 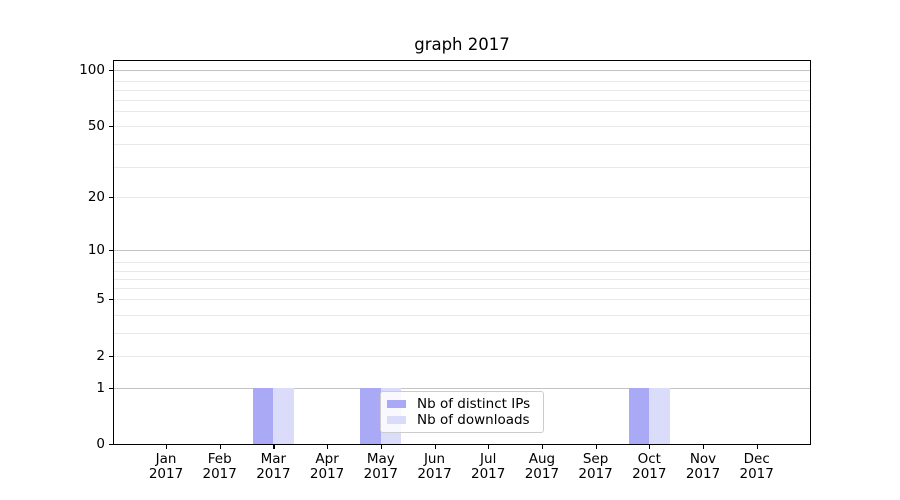 What do you see at coordinates (92, 70) in the screenshot?
I see `y-tick-label-100: 100` at bounding box center [92, 70].